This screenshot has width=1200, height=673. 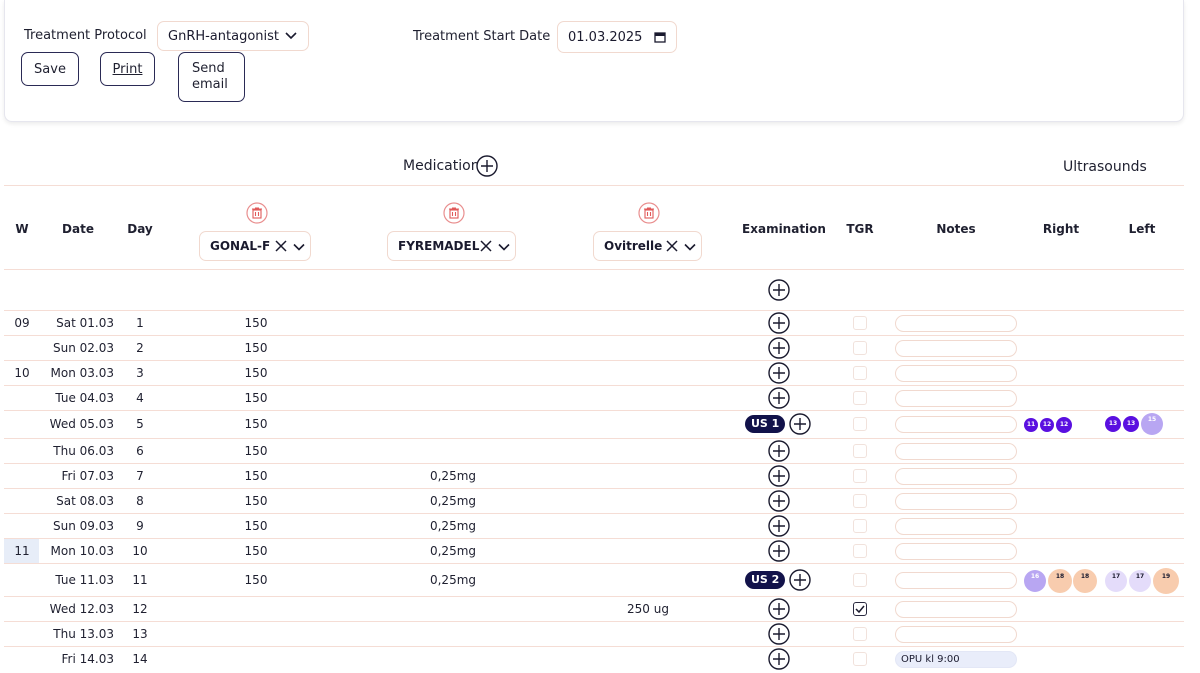 I want to click on ovitrelle-dose: 250 ug, so click(x=648, y=609).